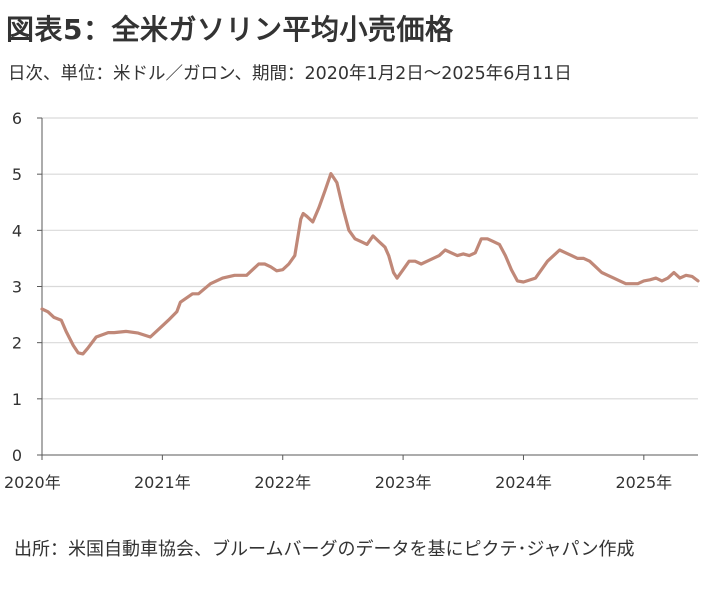 The image size is (707, 590). I want to click on x-tick-label: 2023年, so click(403, 482).